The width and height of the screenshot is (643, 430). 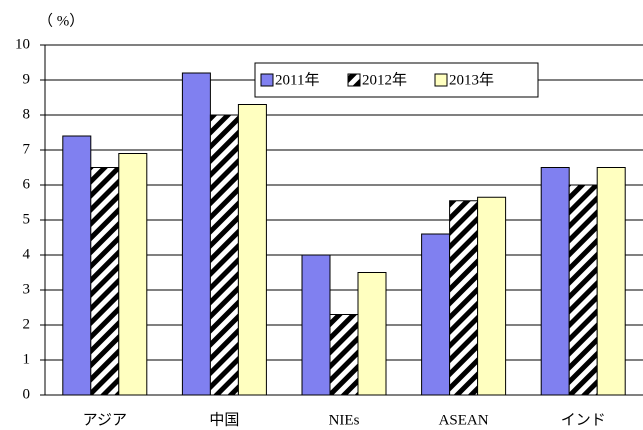 I want to click on y-tick-label: 0, so click(x=27, y=394).